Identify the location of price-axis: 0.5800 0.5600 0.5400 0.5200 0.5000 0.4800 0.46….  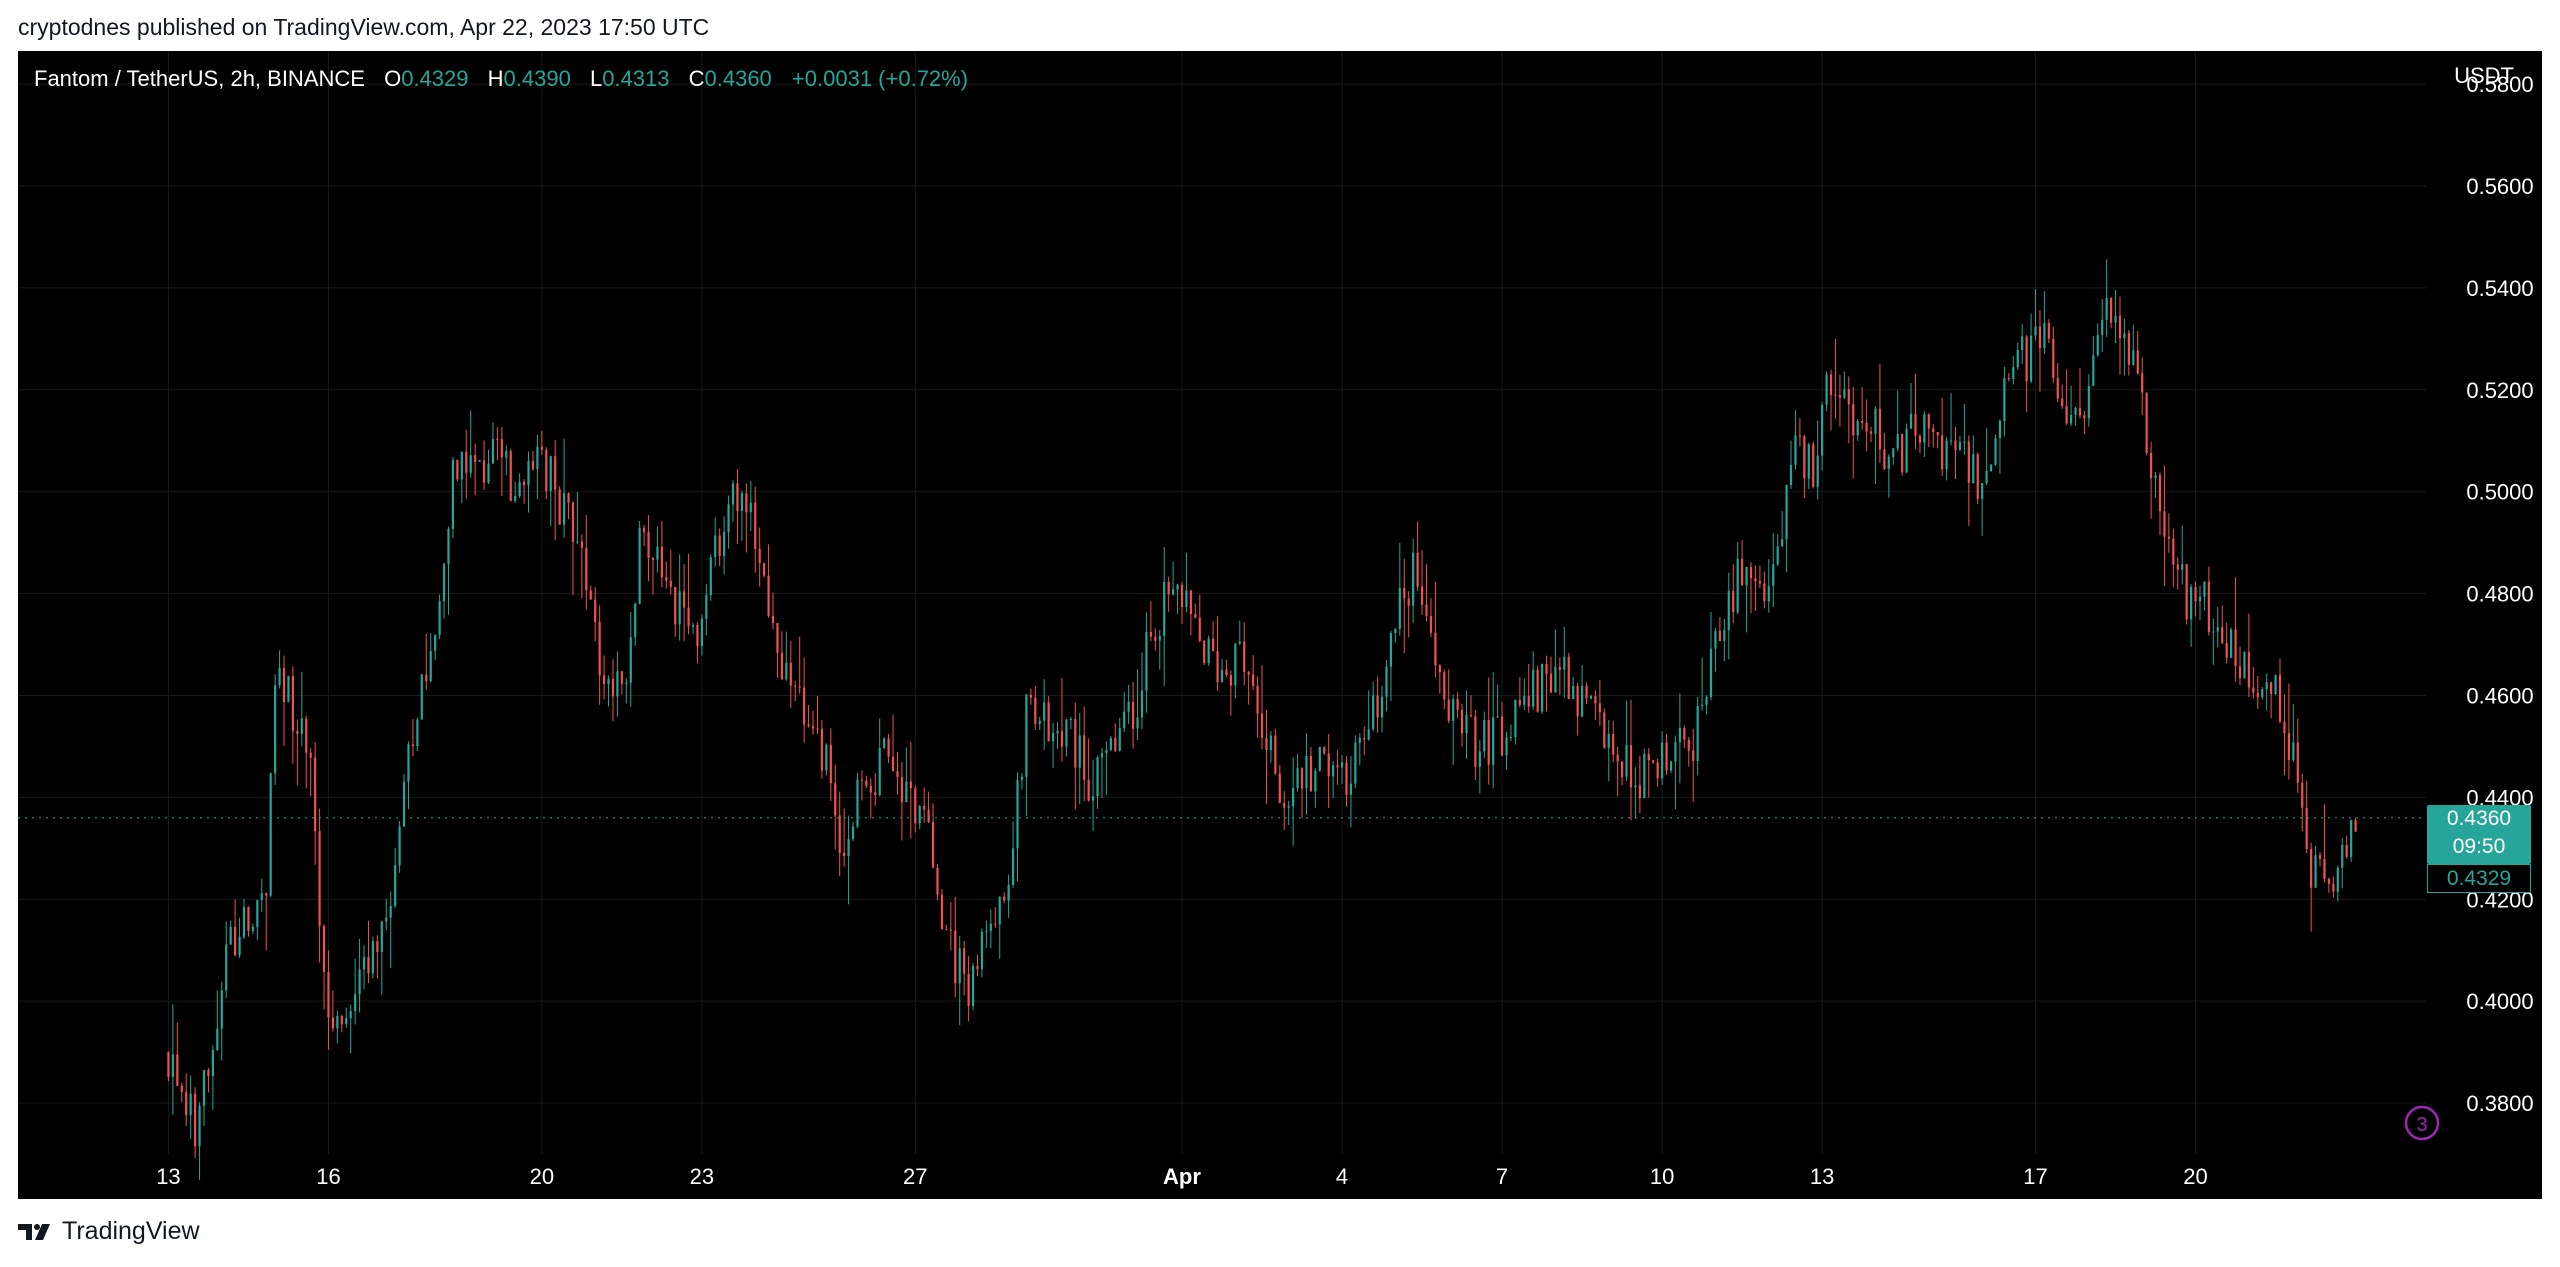
(2499, 594).